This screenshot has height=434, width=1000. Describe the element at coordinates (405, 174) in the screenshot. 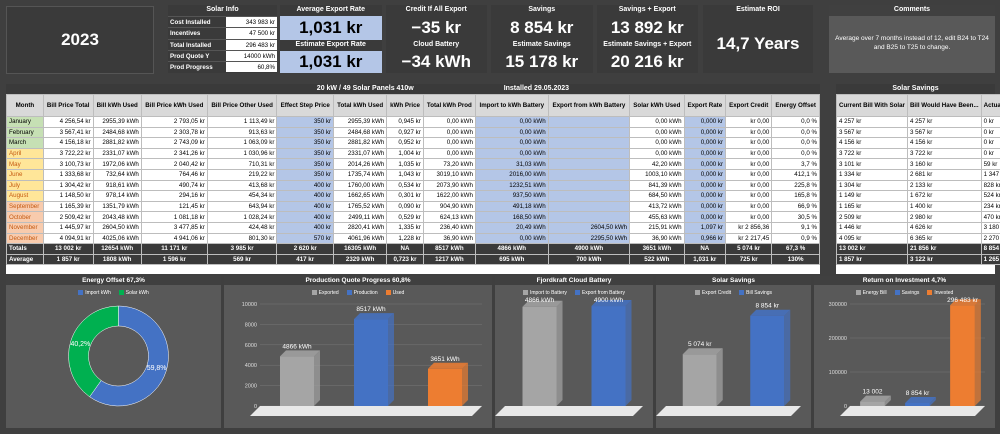

I see `table-cell: 1,043 kr` at that location.